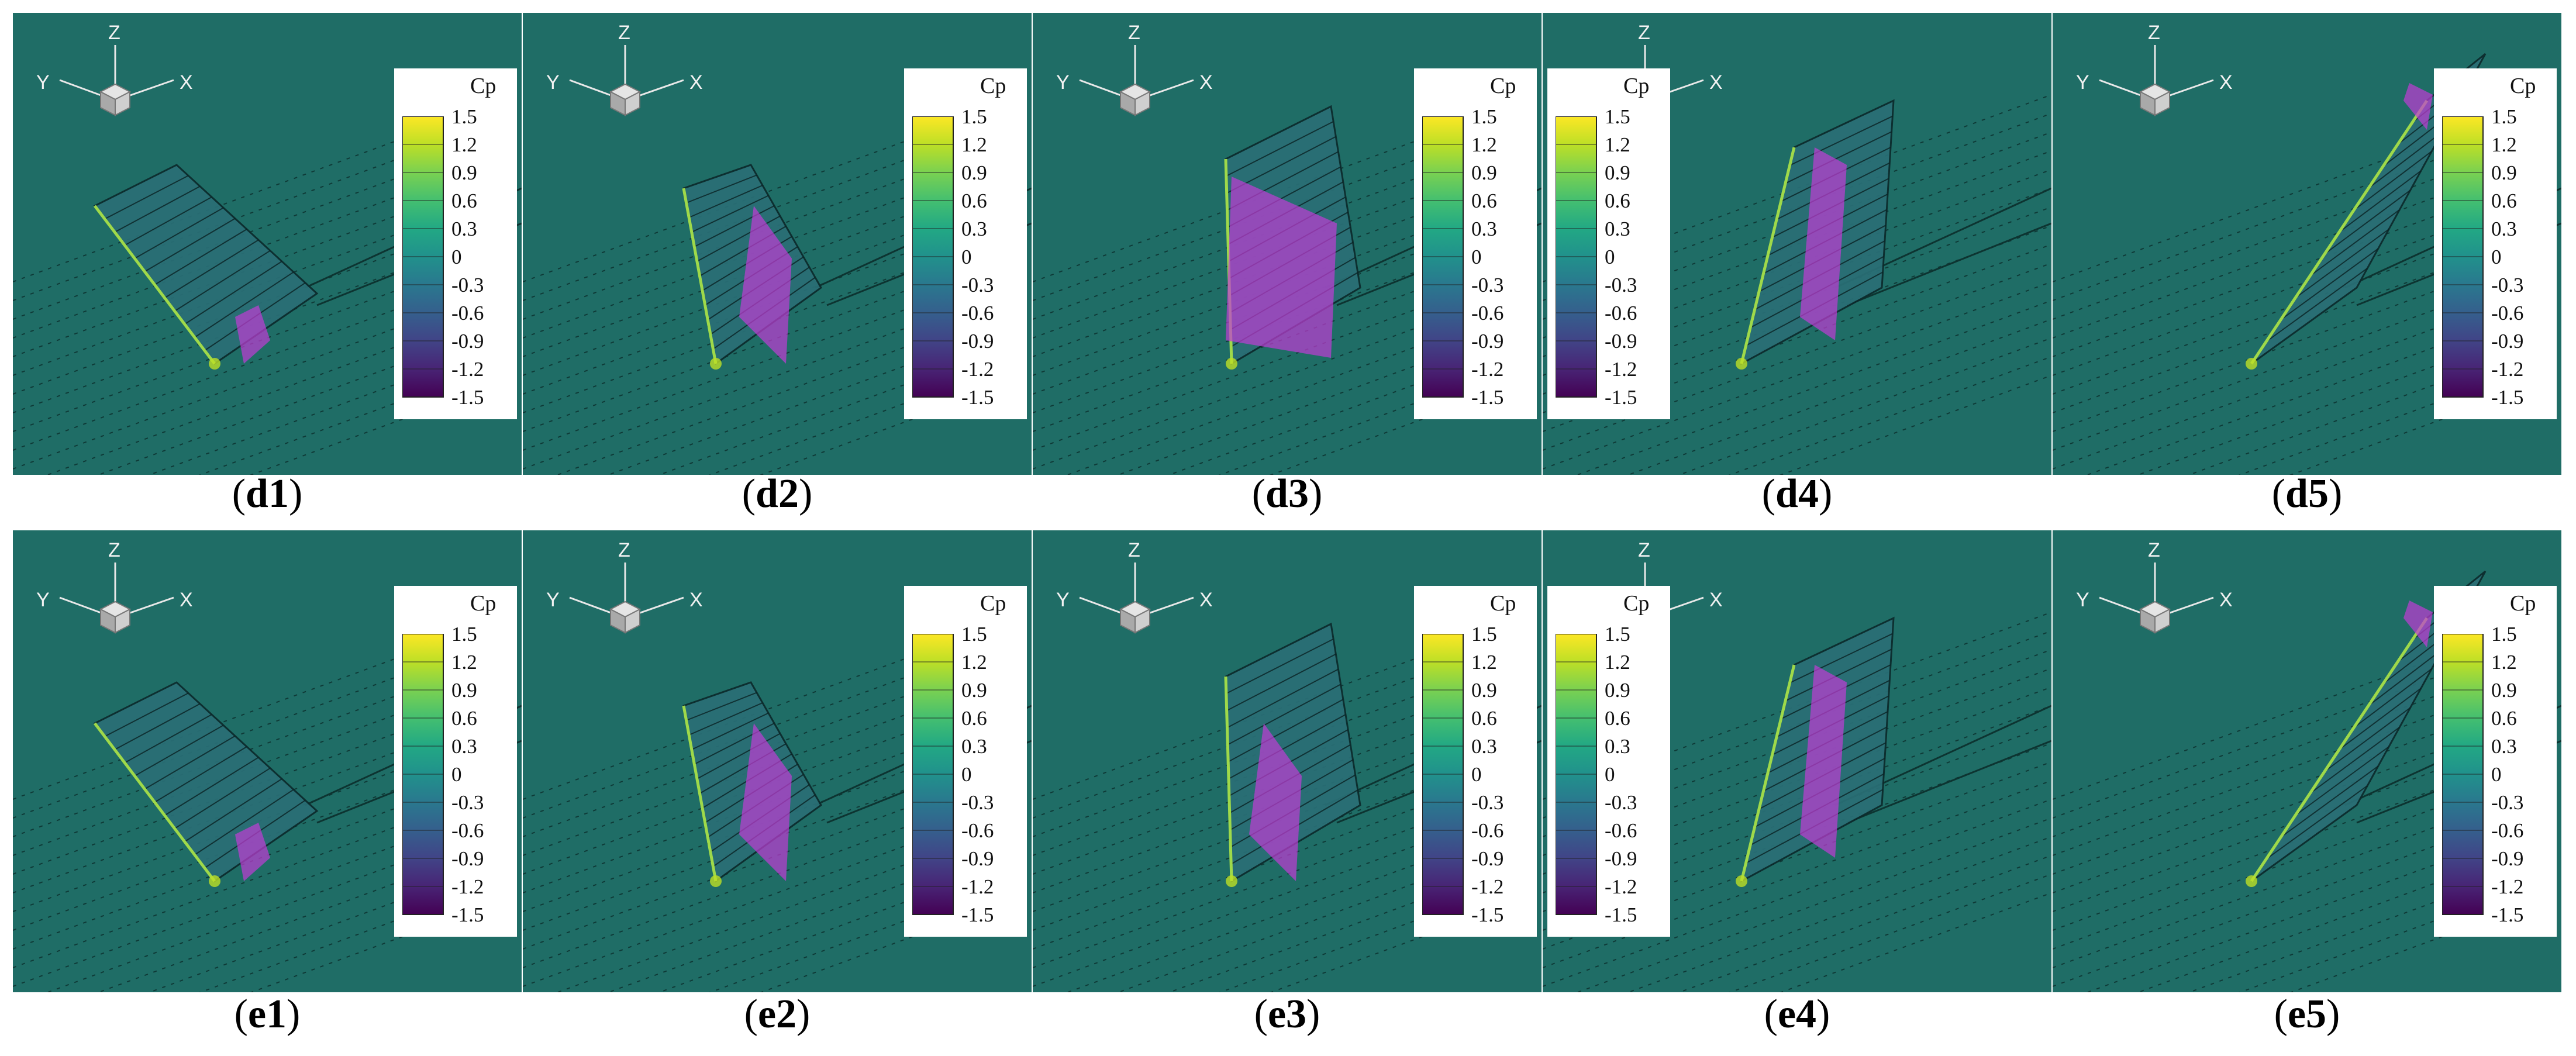 This screenshot has height=1056, width=2576. What do you see at coordinates (777, 1015) in the screenshot?
I see `caption-e2: (e2)` at bounding box center [777, 1015].